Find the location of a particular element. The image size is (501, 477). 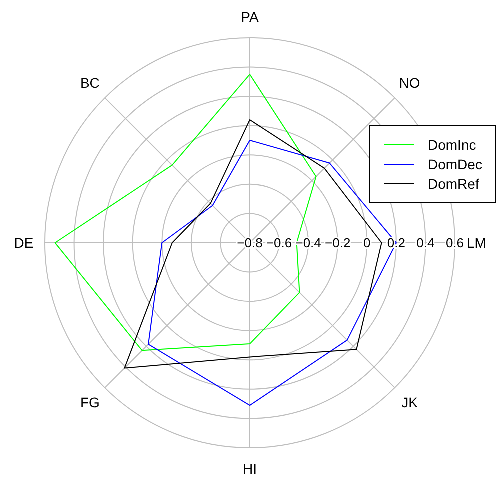

spoke-label: PA is located at coordinates (250, 16).